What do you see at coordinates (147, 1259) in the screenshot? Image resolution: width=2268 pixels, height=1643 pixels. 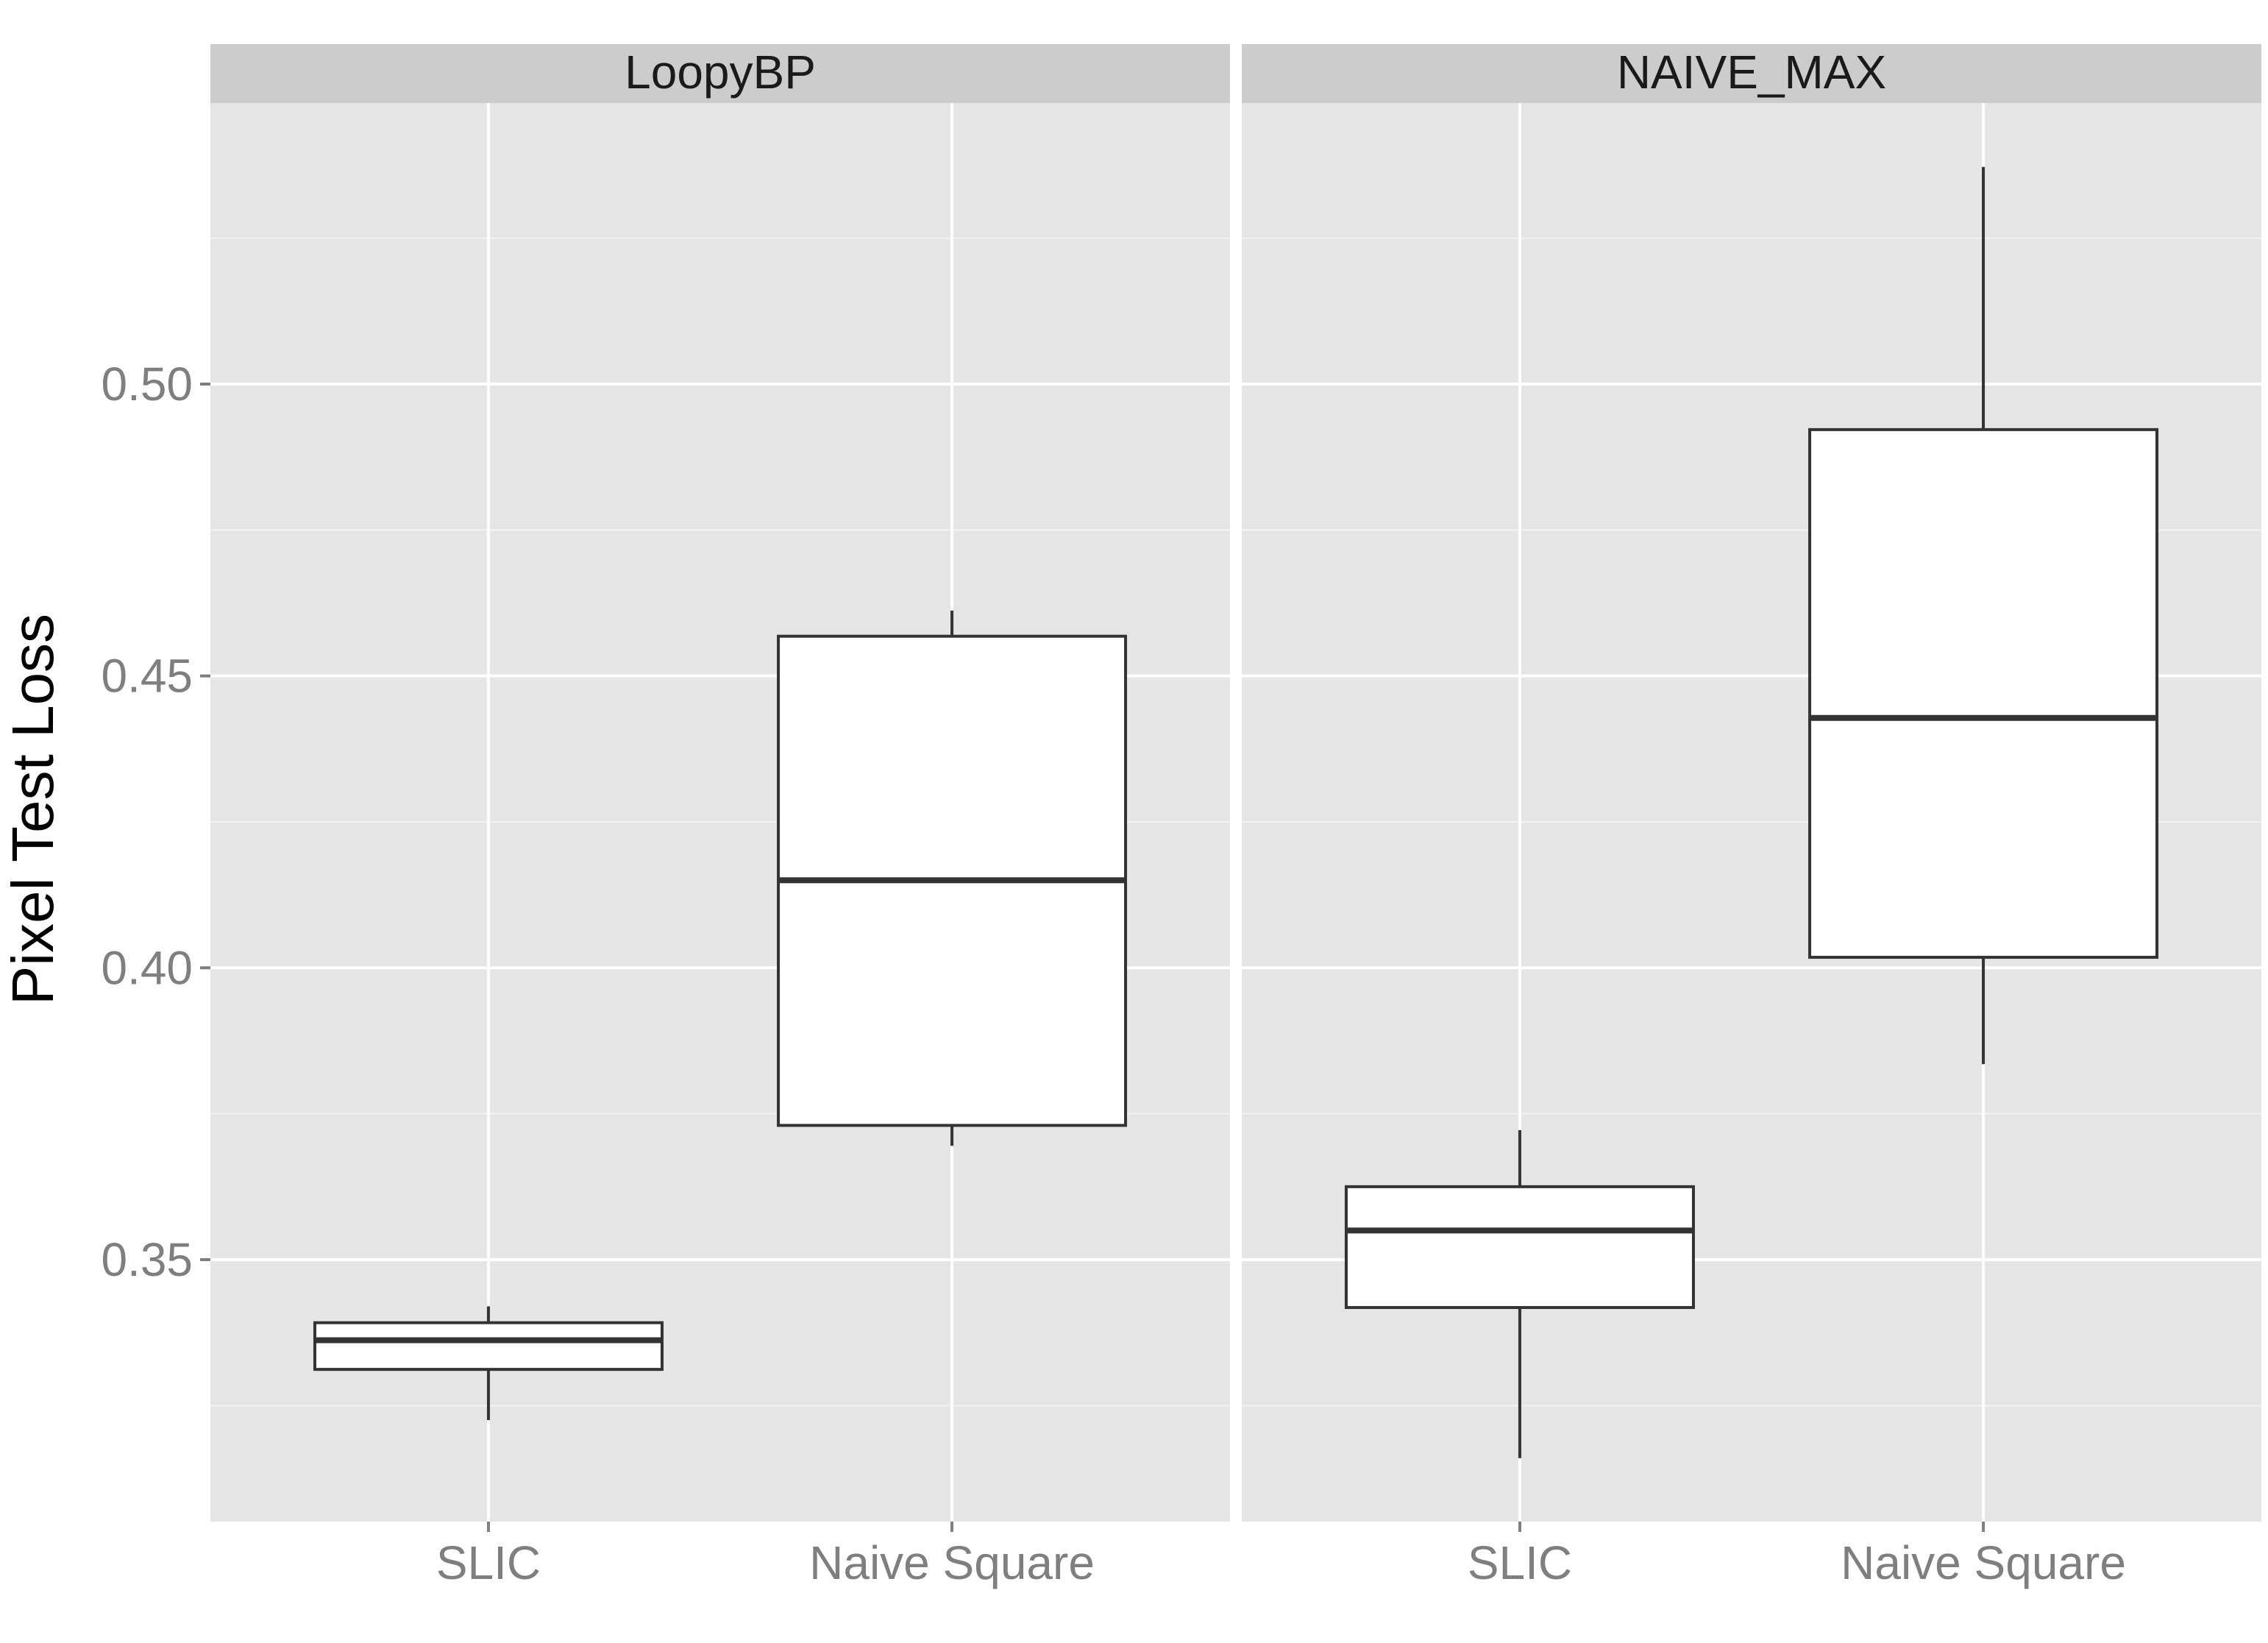 I see `y-tick-label: 0.35` at bounding box center [147, 1259].